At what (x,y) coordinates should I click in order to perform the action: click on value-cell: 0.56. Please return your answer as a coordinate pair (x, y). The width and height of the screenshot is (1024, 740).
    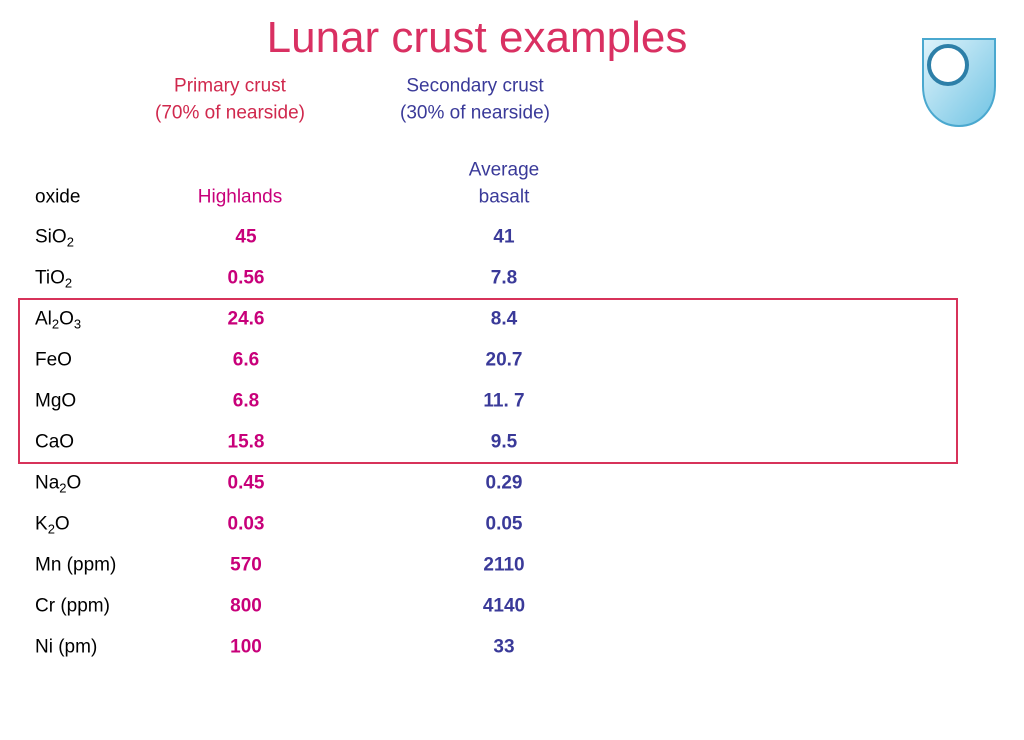
    Looking at the image, I should click on (246, 278).